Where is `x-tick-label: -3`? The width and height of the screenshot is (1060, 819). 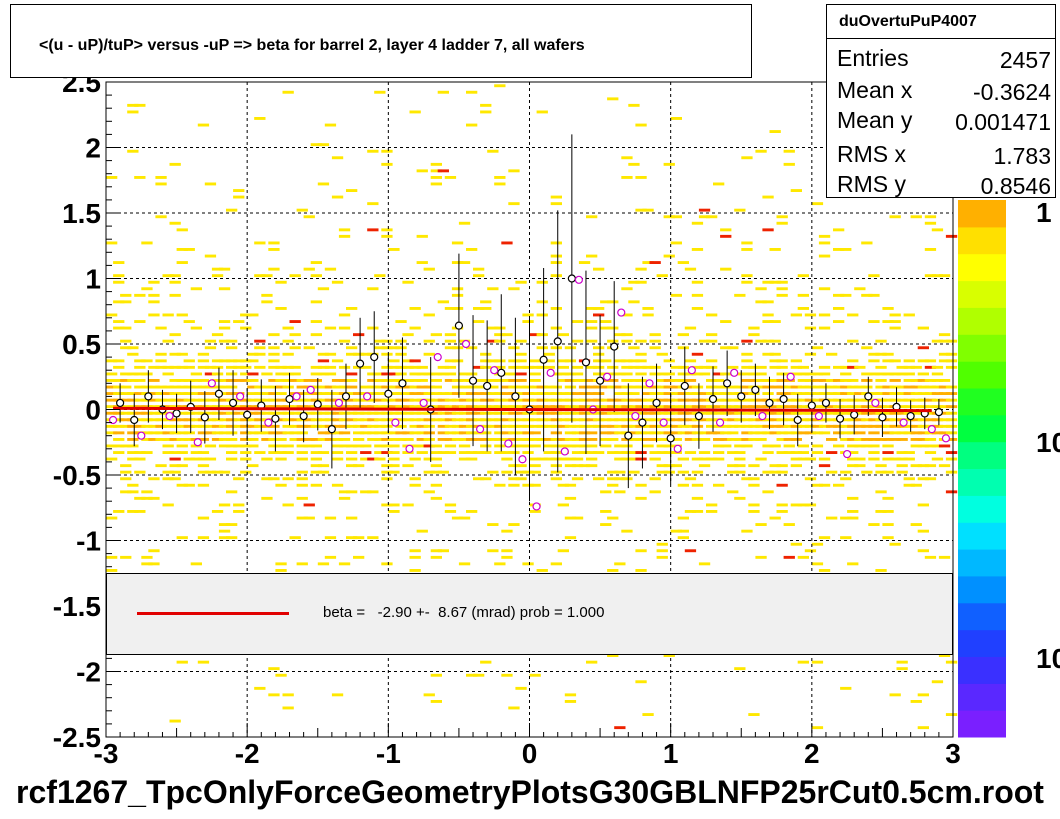
x-tick-label: -3 is located at coordinates (106, 753).